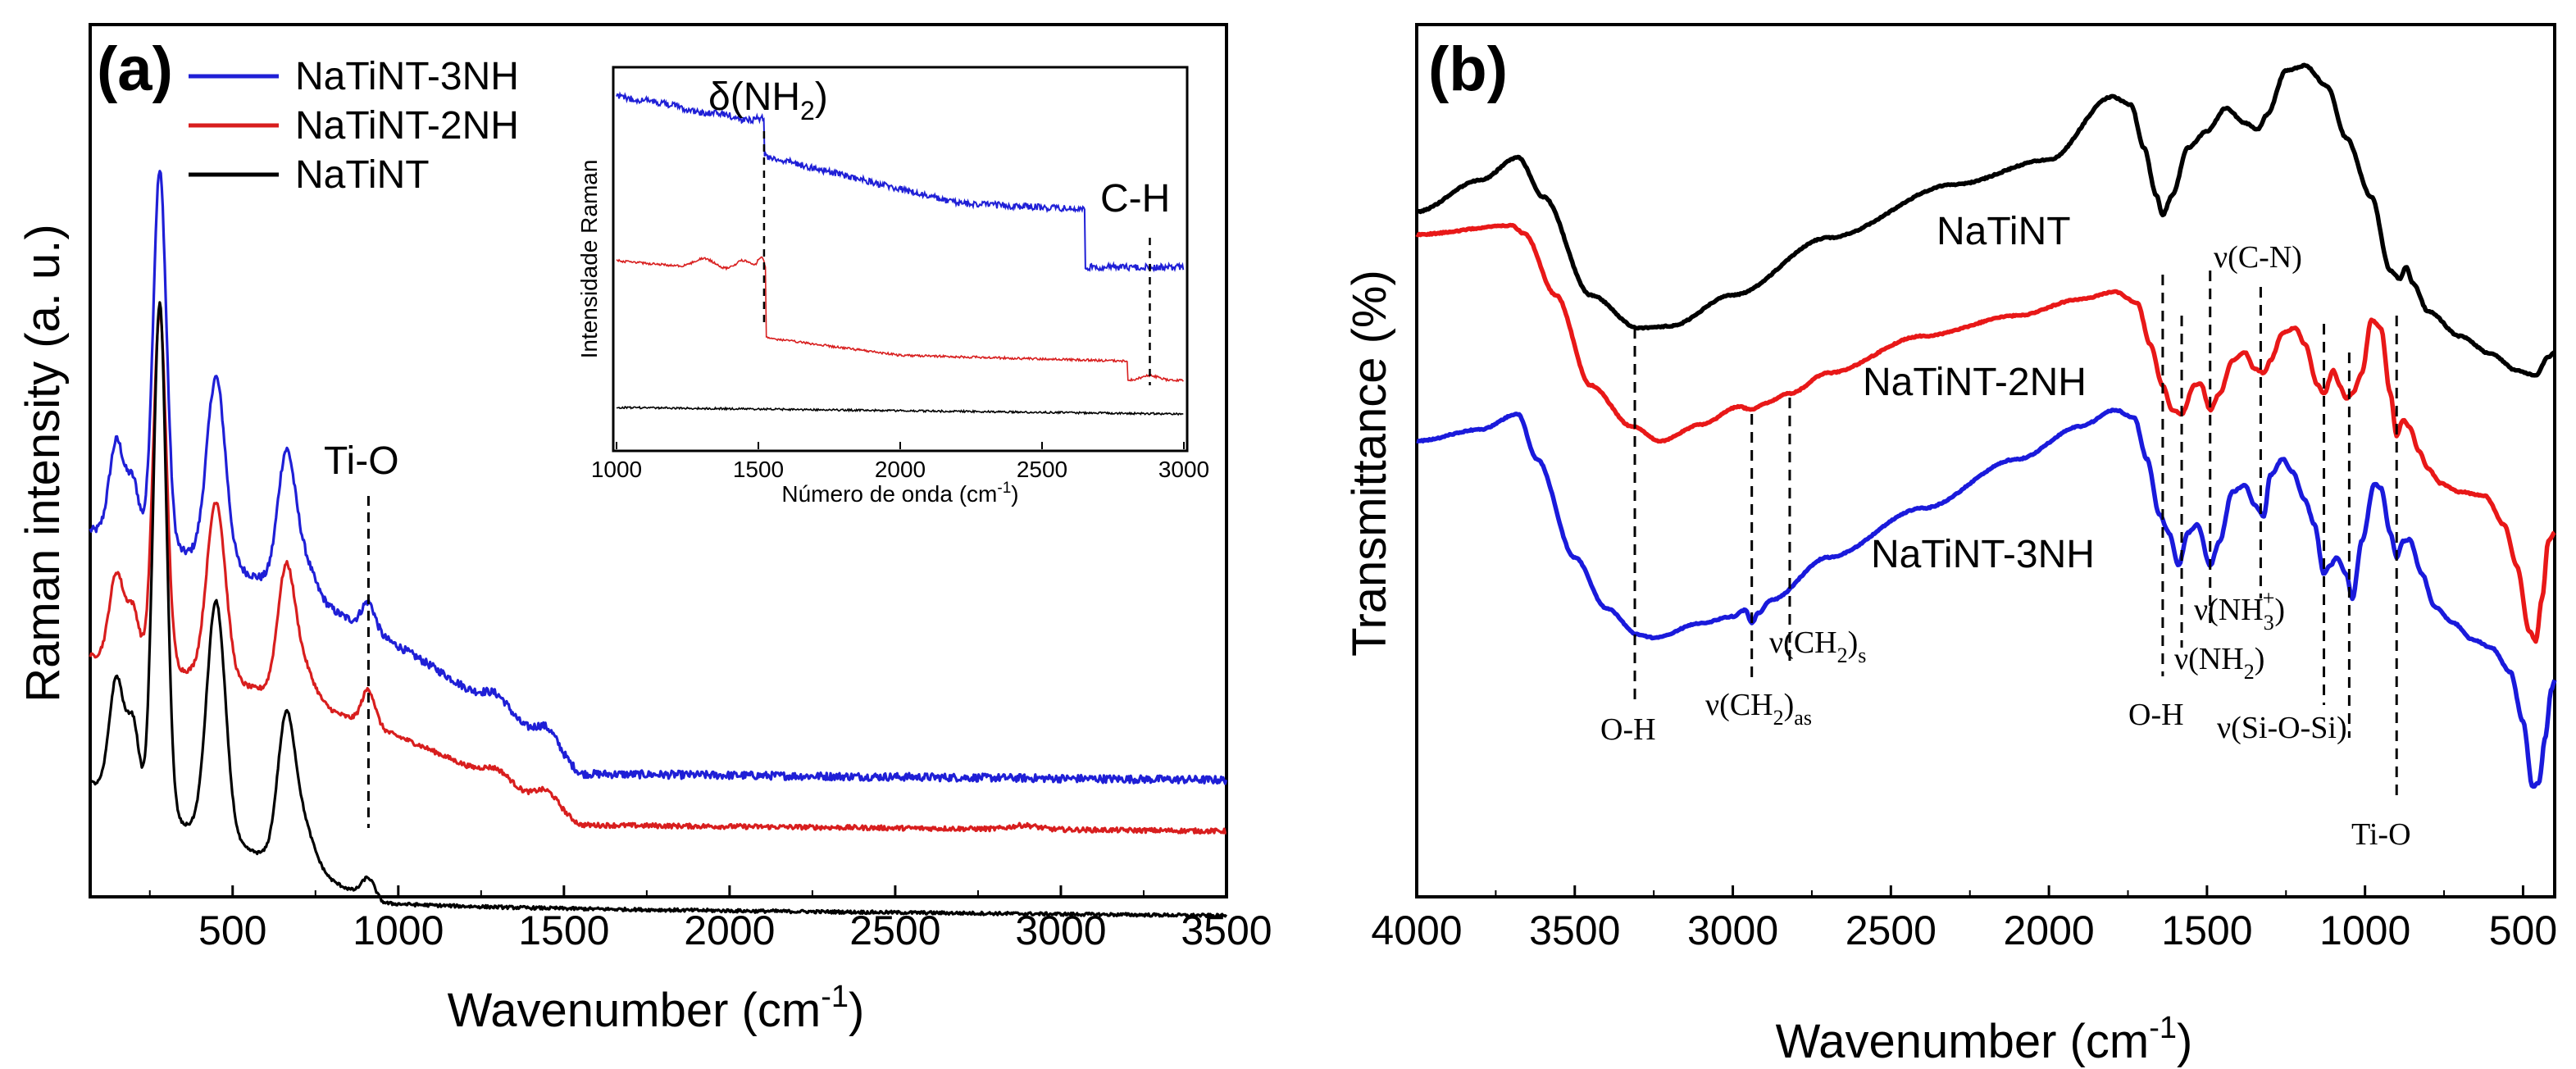 This screenshot has height=1069, width=2576. I want to click on inset-x-tick-label: 1000, so click(616, 470).